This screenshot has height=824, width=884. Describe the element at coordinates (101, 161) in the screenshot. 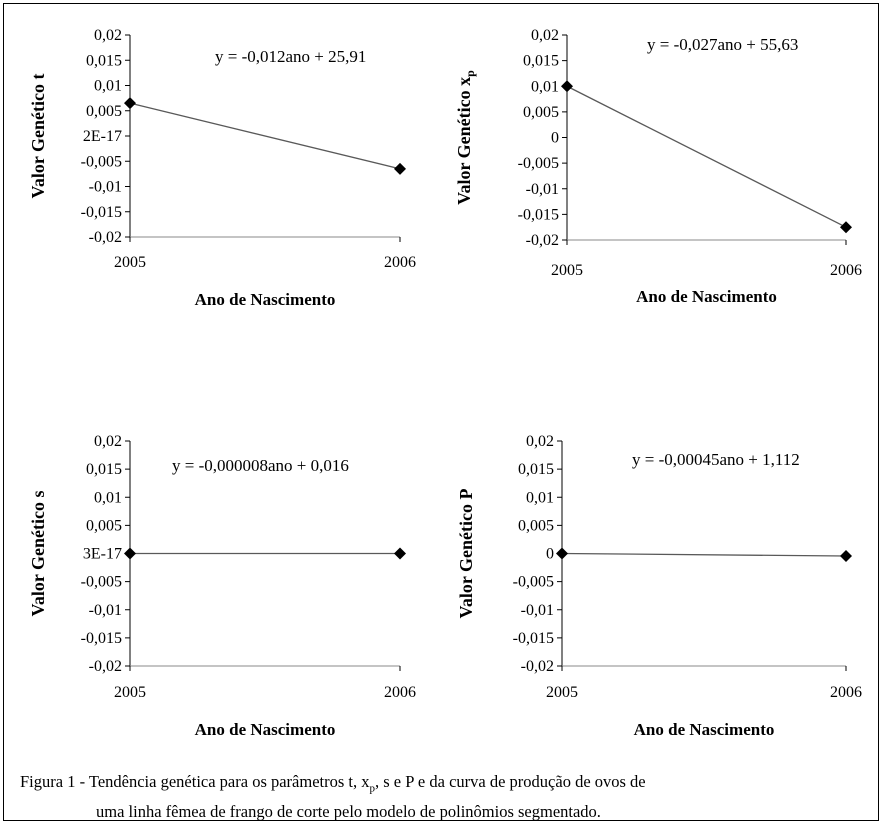

I see `chart1-y-tick-label: -0,005` at that location.